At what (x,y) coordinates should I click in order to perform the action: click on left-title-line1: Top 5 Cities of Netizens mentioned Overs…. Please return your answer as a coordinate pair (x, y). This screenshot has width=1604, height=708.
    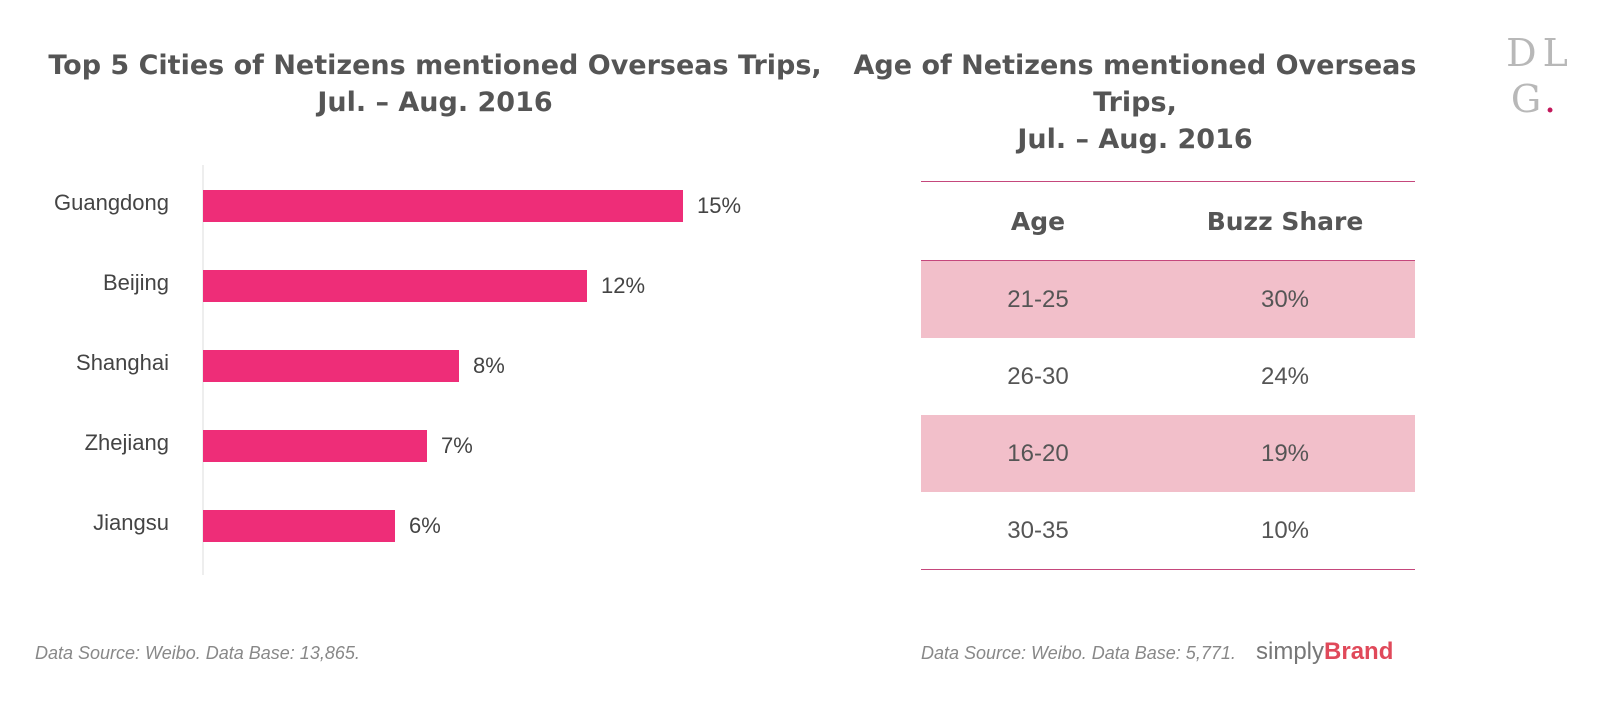
    Looking at the image, I should click on (435, 65).